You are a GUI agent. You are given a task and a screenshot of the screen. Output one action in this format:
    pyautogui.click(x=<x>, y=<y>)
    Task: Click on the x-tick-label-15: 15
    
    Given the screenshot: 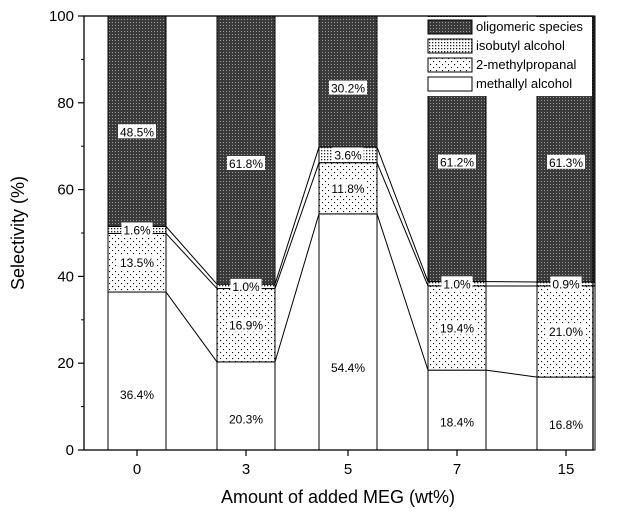 What is the action you would take?
    pyautogui.click(x=566, y=469)
    